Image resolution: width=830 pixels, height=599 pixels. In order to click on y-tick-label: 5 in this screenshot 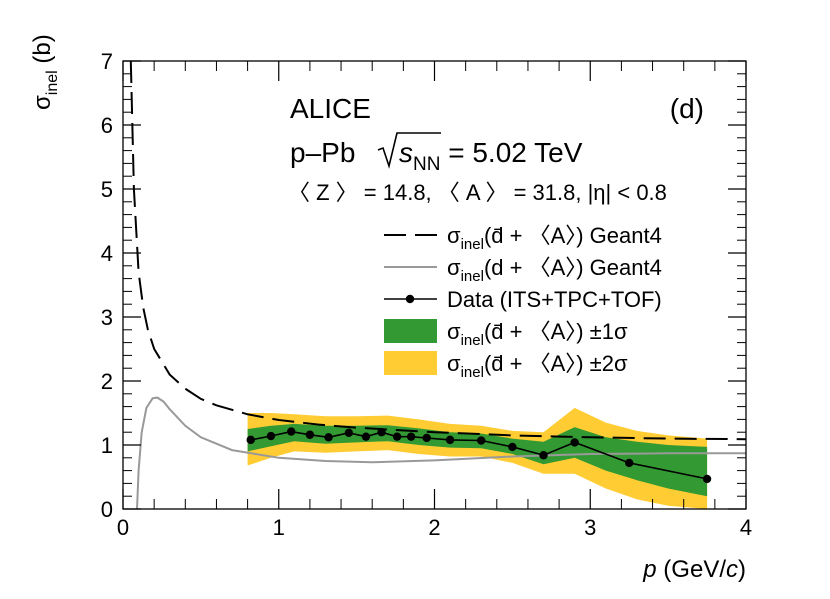, I will do `click(107, 189)`.